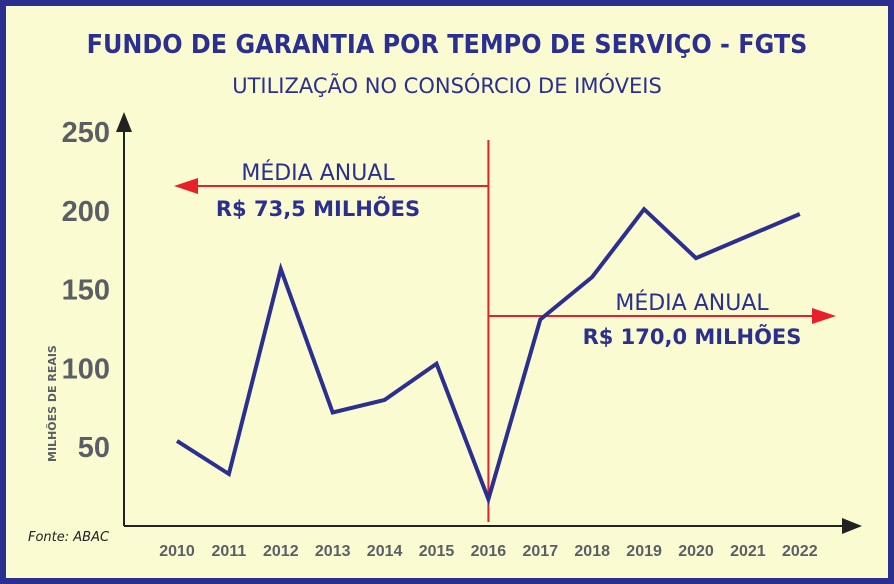 Image resolution: width=894 pixels, height=584 pixels. Describe the element at coordinates (86, 212) in the screenshot. I see `y-tick-label: 200` at that location.